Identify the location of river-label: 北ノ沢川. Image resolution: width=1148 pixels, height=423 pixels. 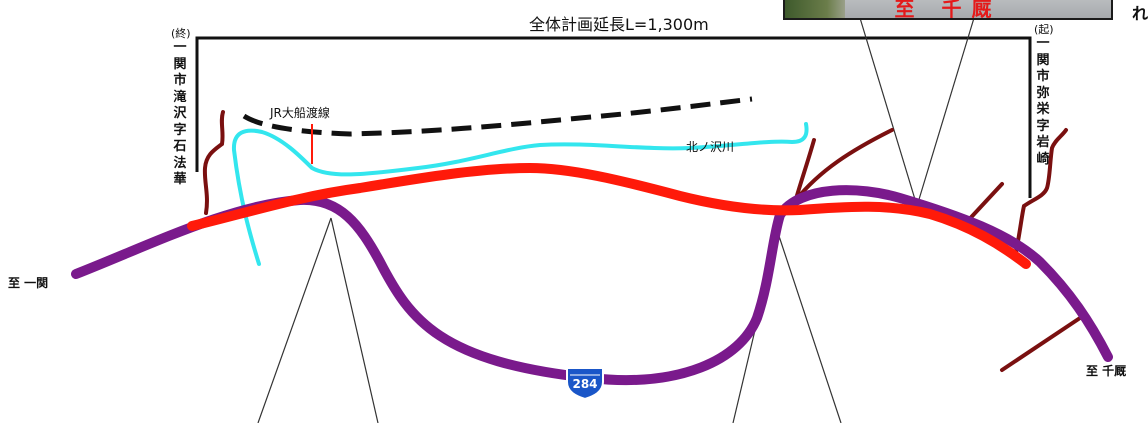
(710, 147).